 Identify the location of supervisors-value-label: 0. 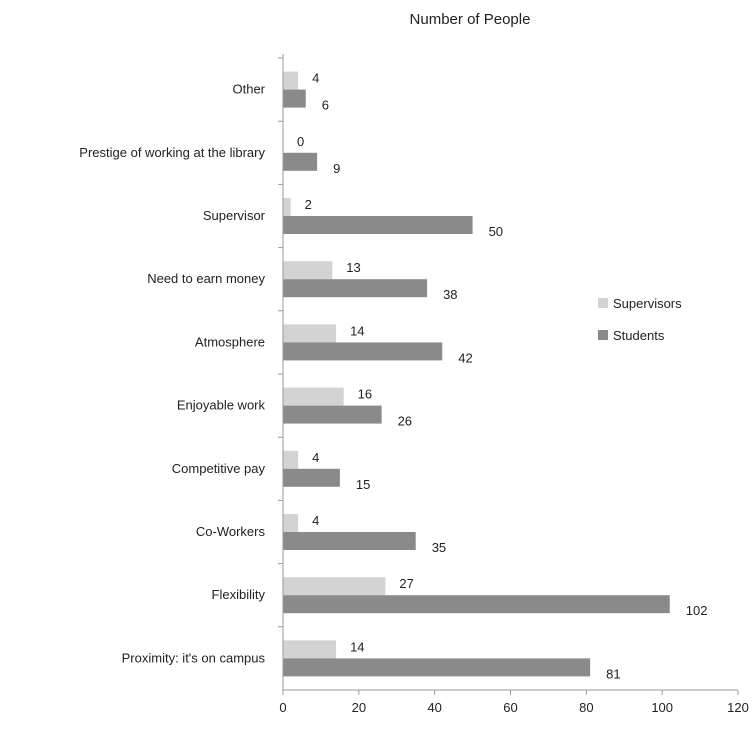
(300, 141).